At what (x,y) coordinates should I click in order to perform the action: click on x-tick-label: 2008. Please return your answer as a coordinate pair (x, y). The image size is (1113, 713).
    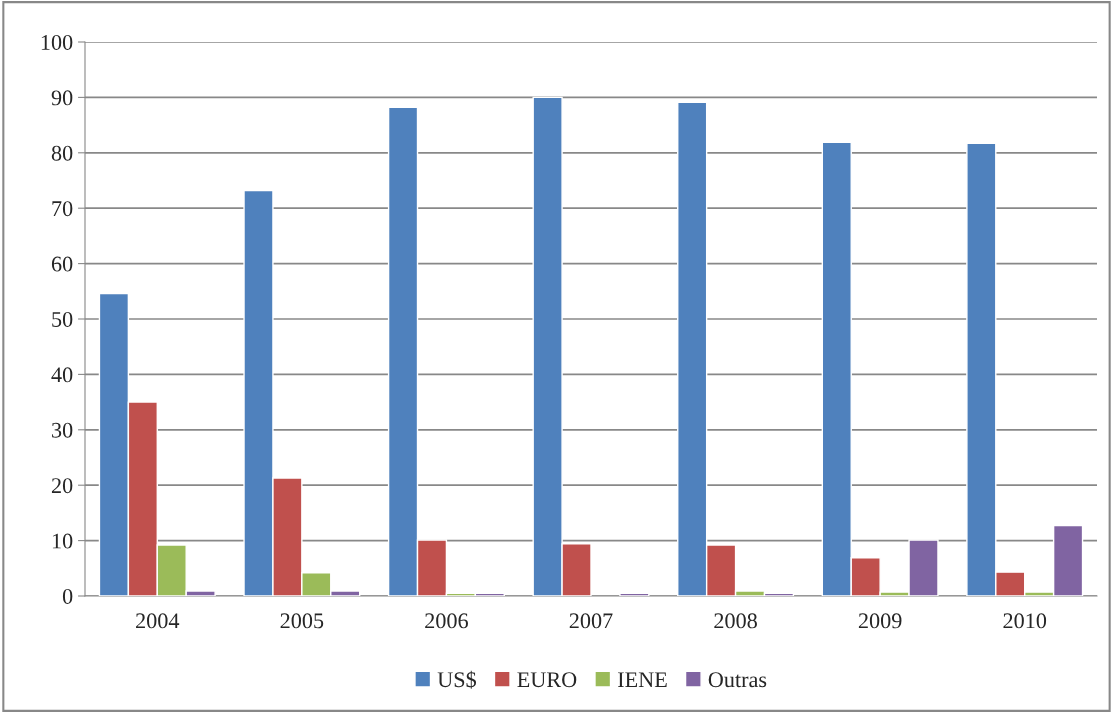
    Looking at the image, I should click on (735, 621).